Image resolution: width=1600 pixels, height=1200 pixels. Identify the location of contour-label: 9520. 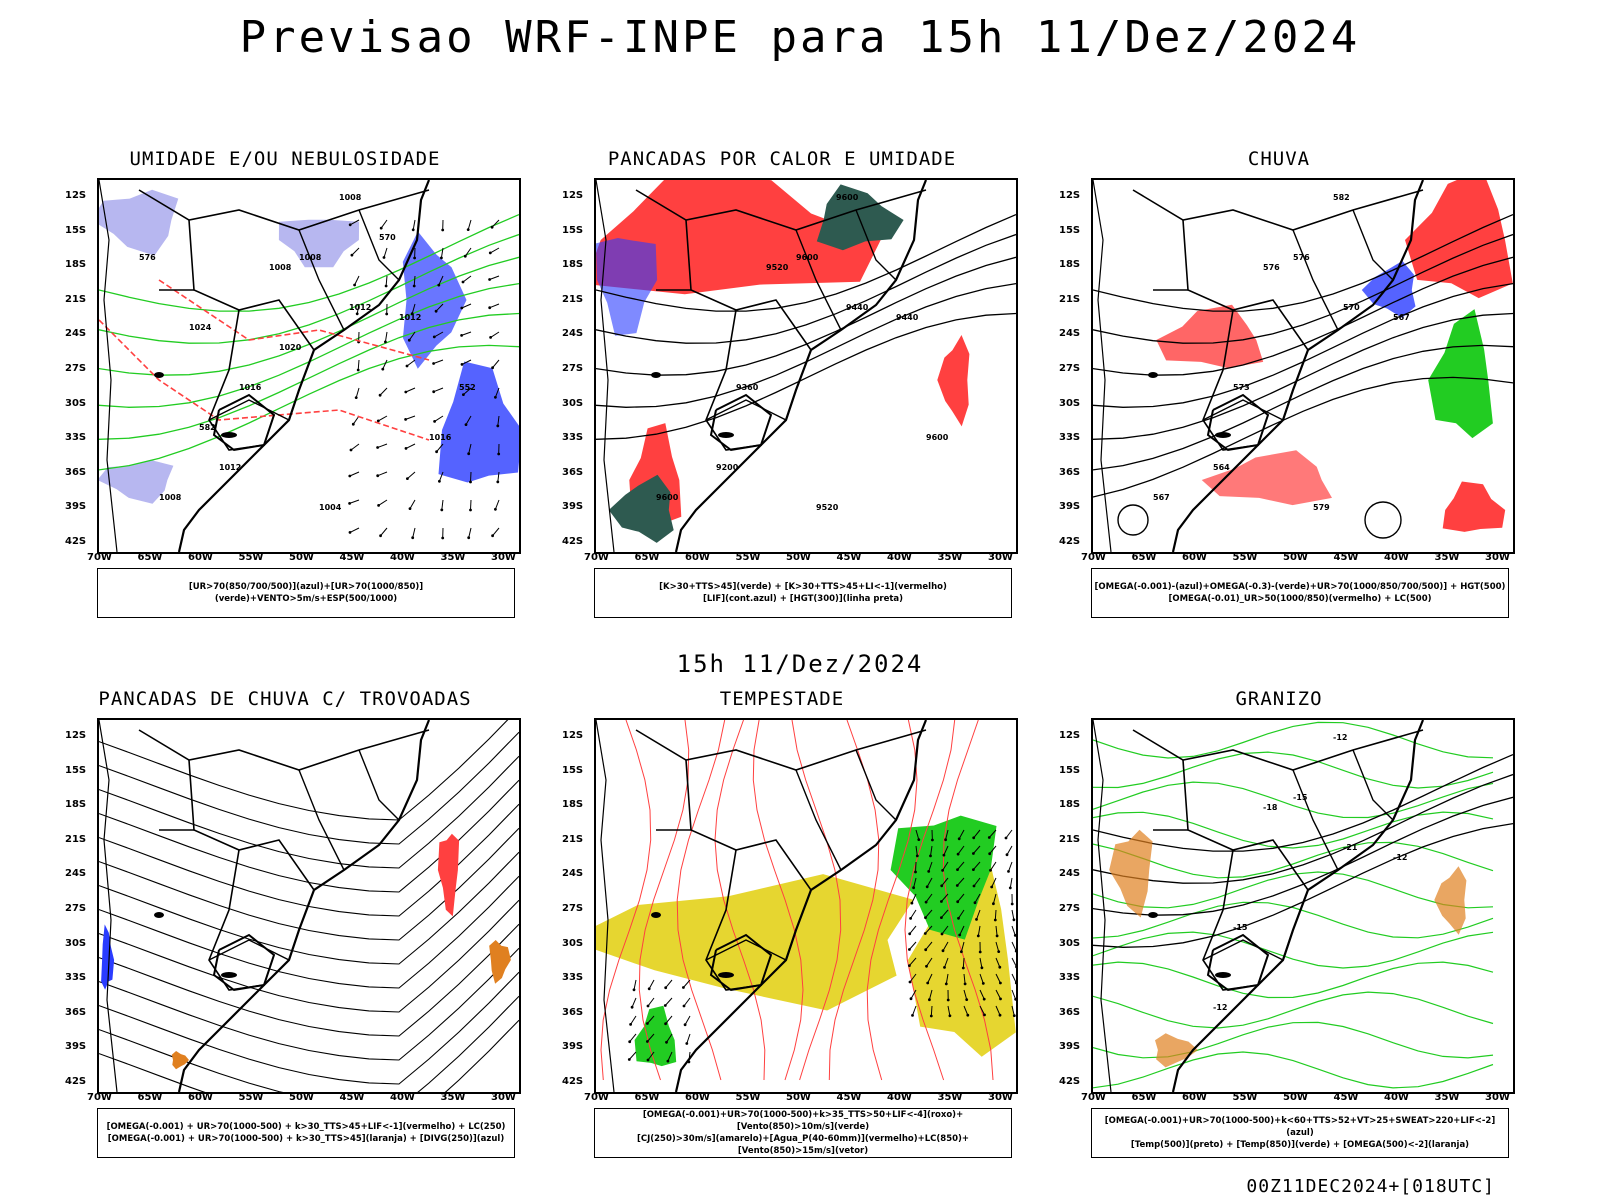
(827, 507).